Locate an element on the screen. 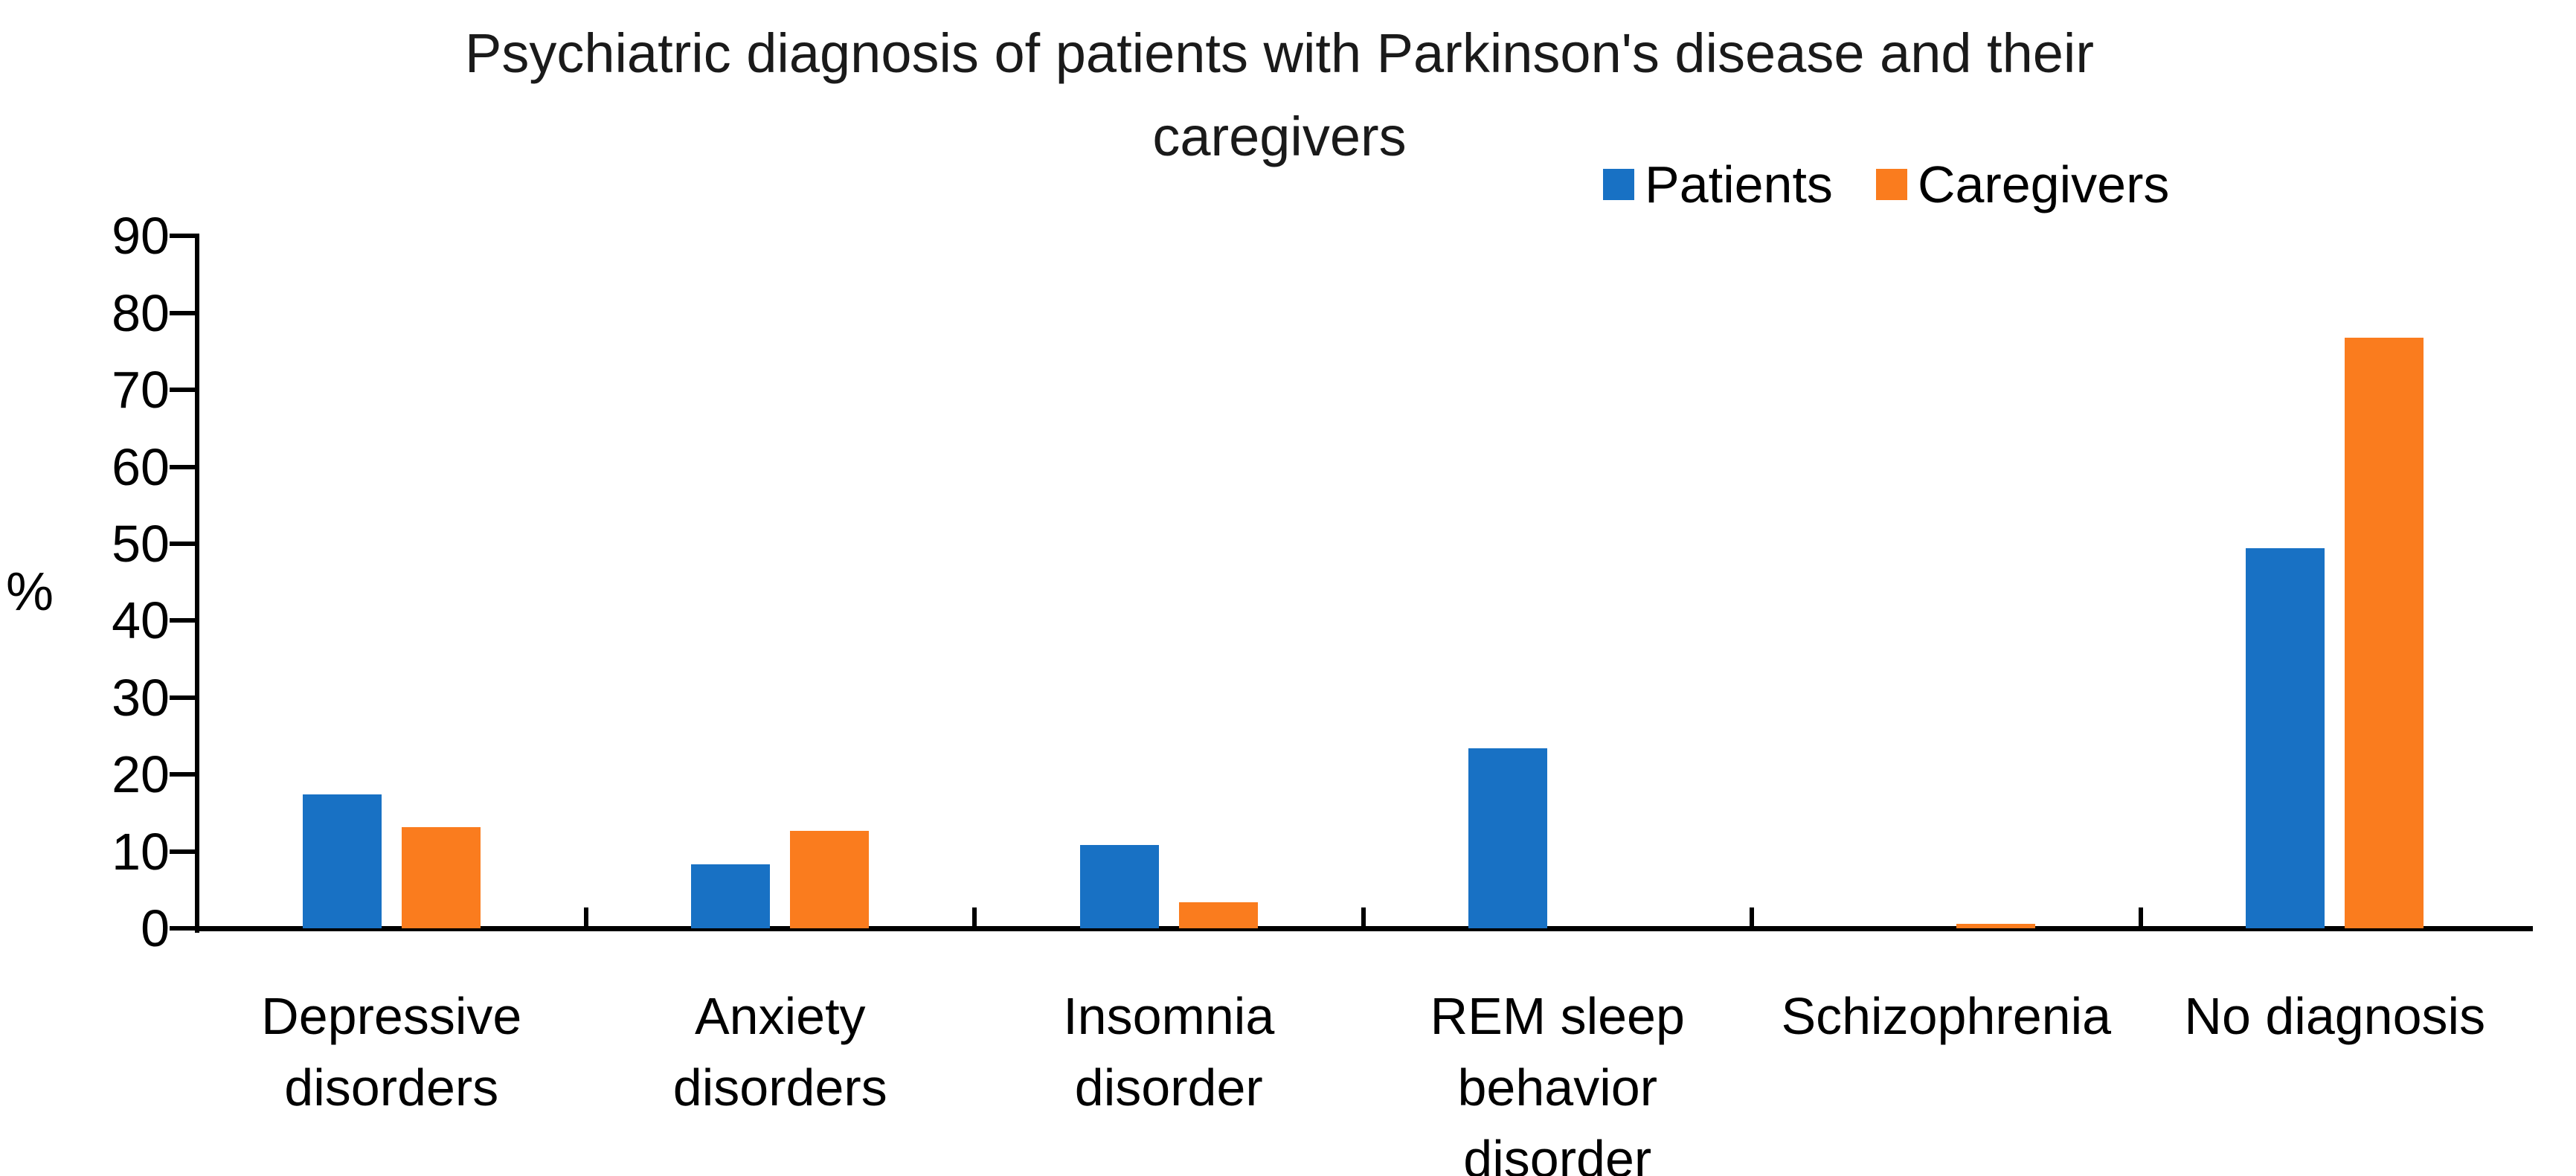 The width and height of the screenshot is (2576, 1176). chart-title-line-2: caregivers is located at coordinates (1279, 136).